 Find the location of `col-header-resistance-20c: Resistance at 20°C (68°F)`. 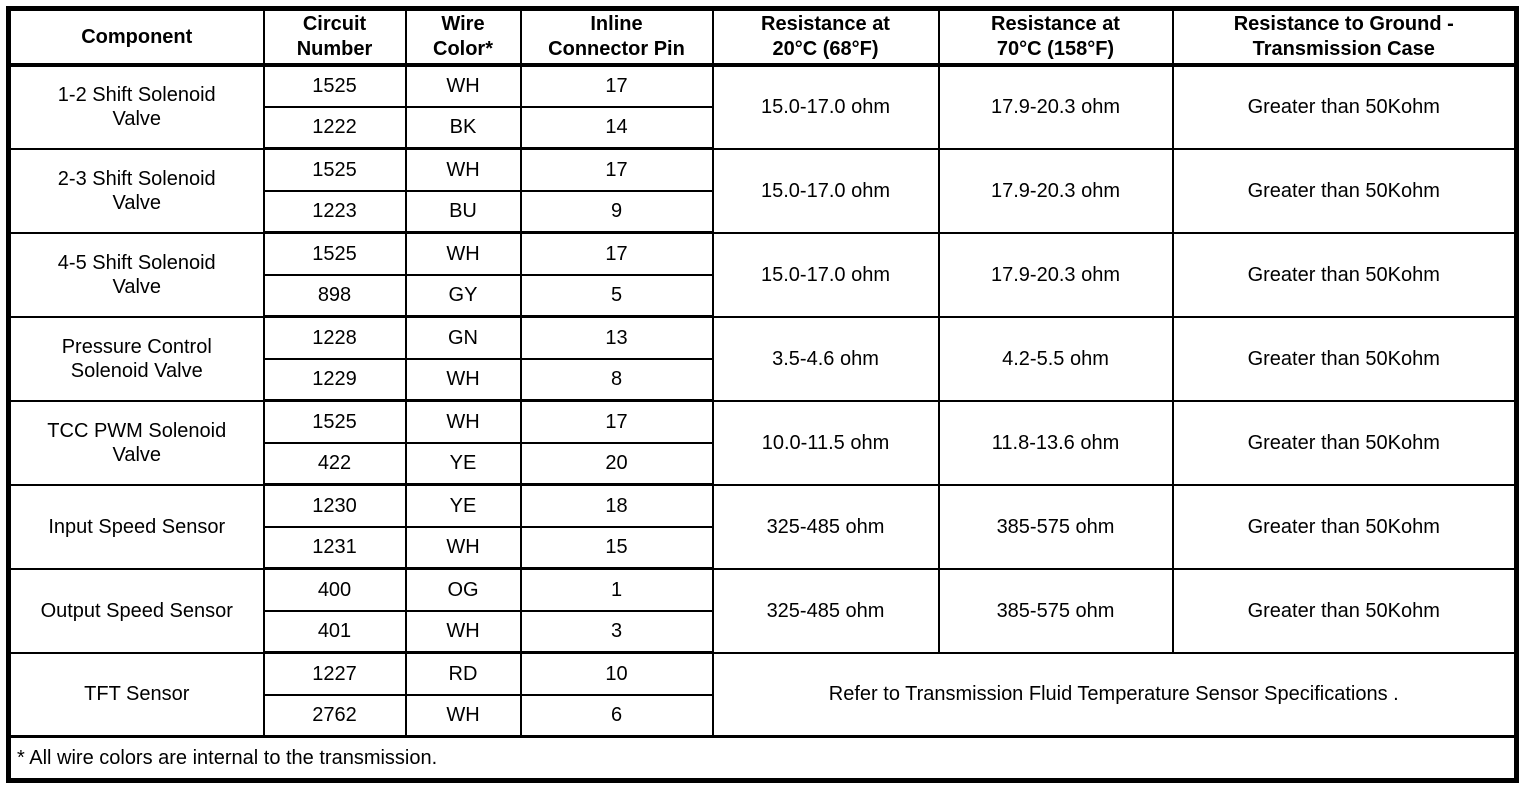

col-header-resistance-20c: Resistance at 20°C (68°F) is located at coordinates (825, 37).